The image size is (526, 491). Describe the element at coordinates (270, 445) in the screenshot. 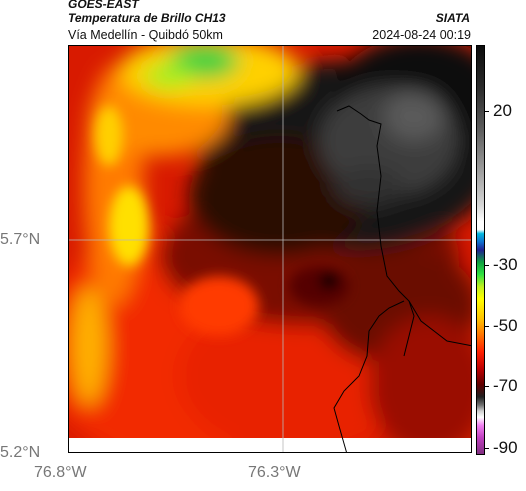

I see `no-data-strip` at that location.